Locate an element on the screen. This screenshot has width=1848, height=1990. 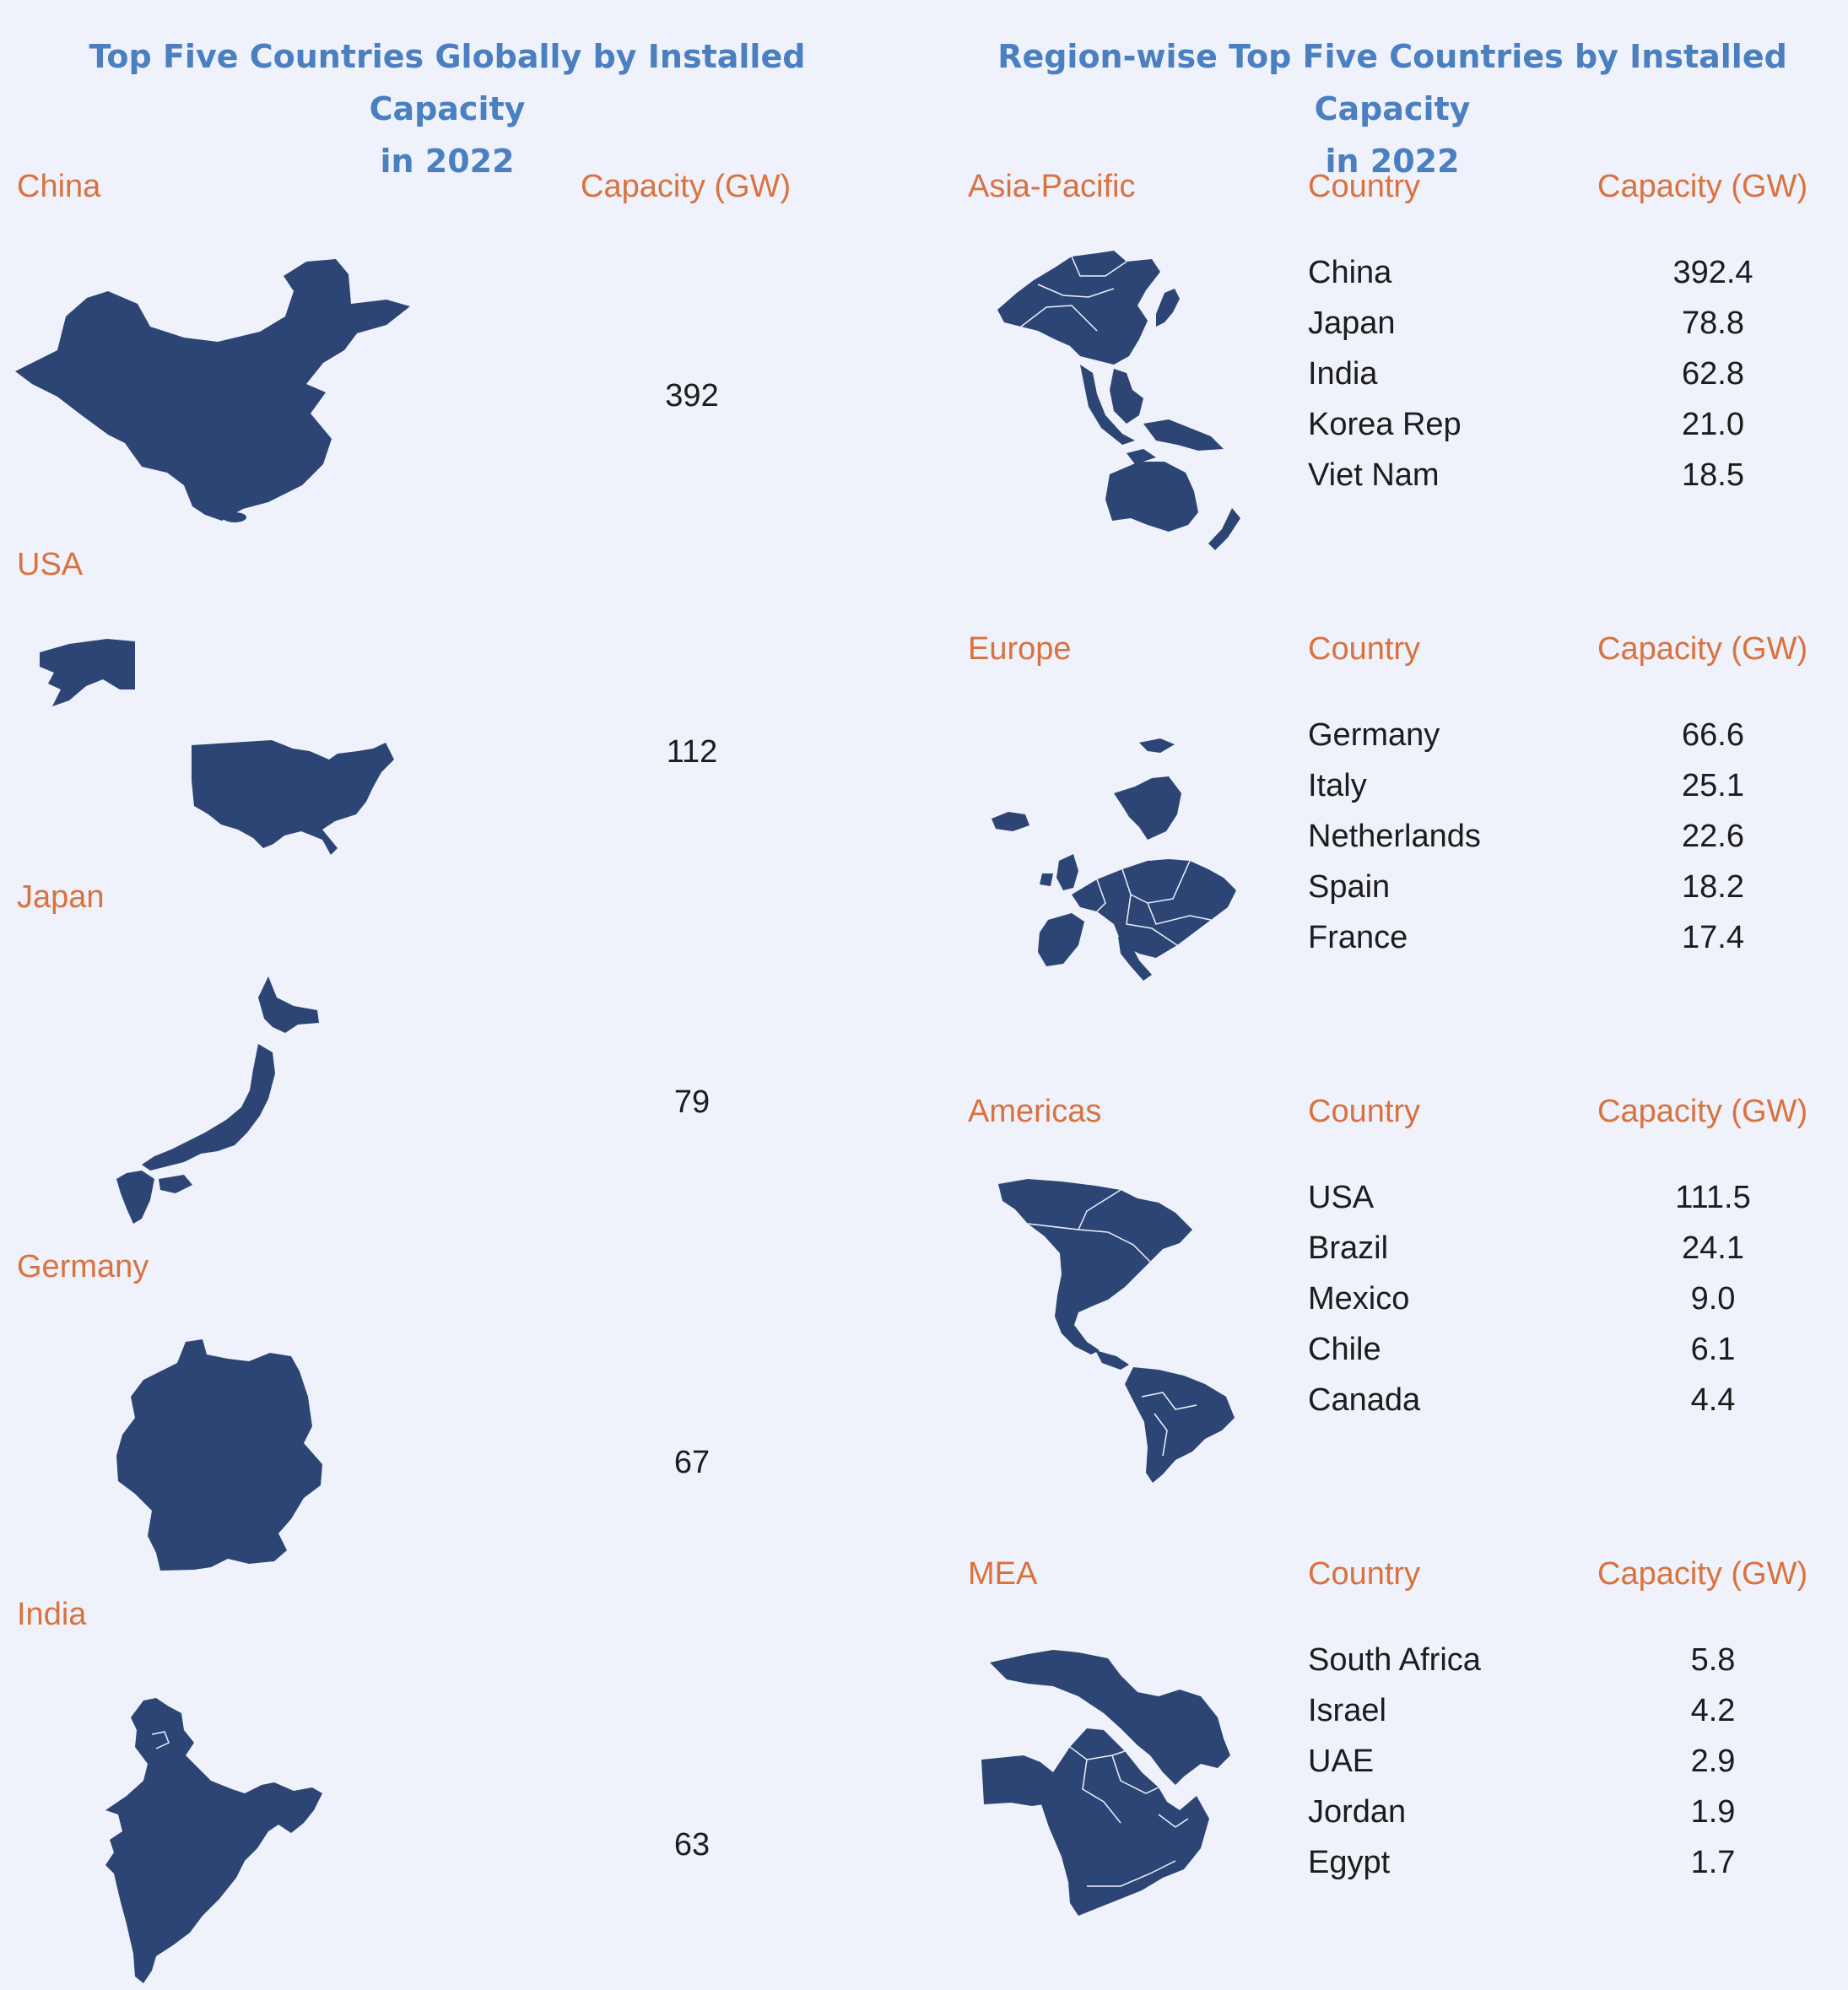
region-row-mea-1-country: South Africa is located at coordinates (1394, 1660).